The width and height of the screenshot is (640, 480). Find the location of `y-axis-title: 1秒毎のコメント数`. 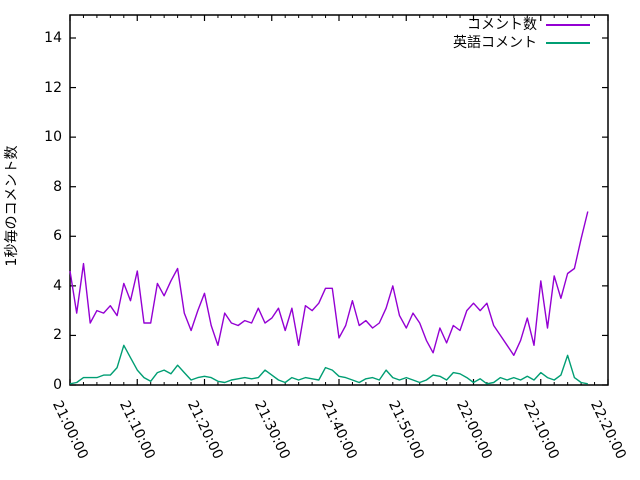

y-axis-title: 1秒毎のコメント数 is located at coordinates (12, 206).